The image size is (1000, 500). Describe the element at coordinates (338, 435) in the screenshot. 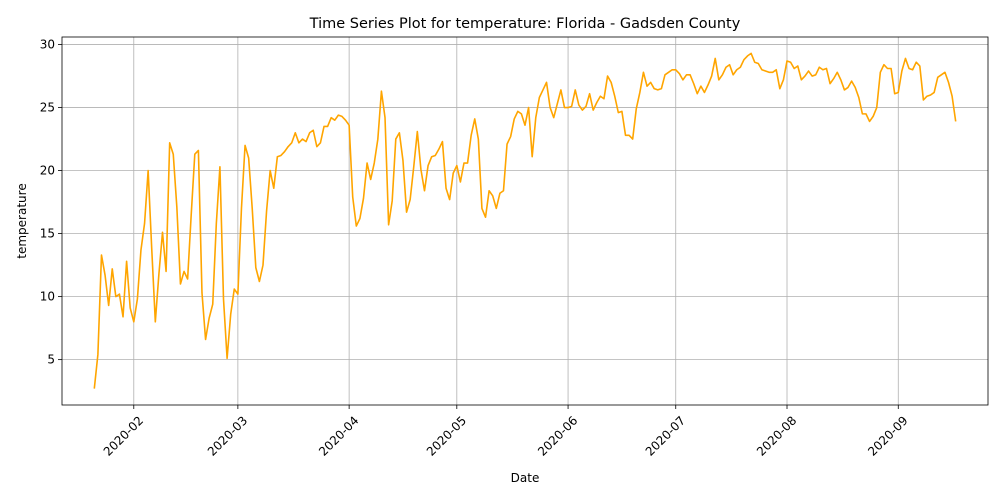

I see `x-tick-label: 2020-04` at that location.